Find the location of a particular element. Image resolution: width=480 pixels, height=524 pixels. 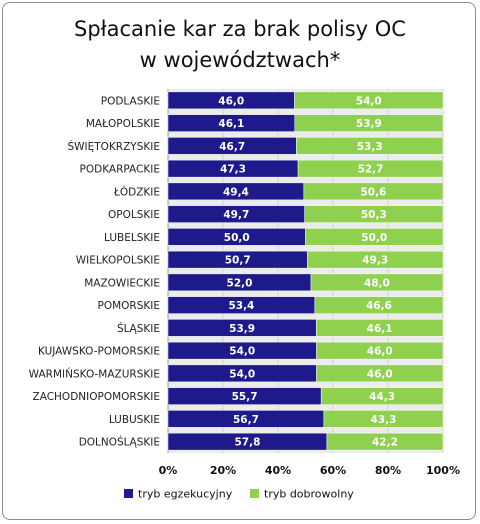

chart-title-line-1: Spłacanie kar za brak polisy OC is located at coordinates (240, 29).